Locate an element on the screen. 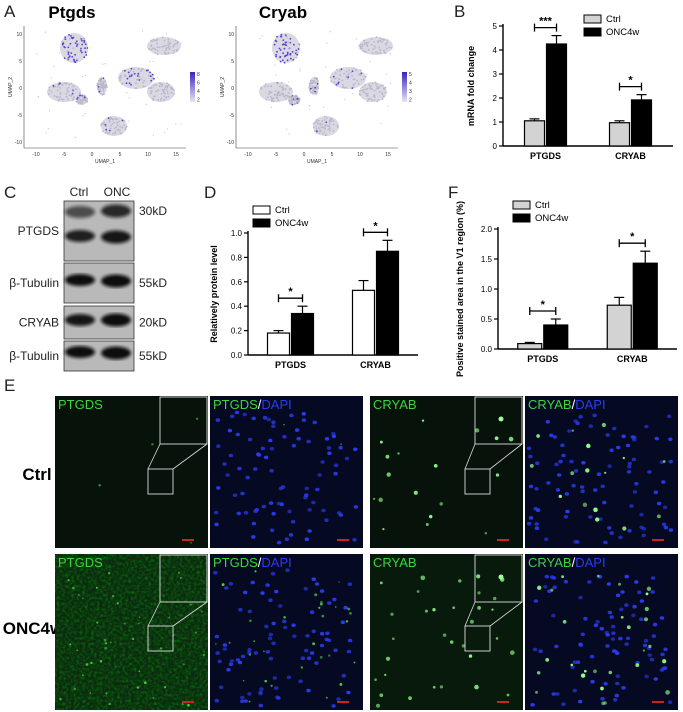 This screenshot has height=712, width=683. umap-x-tick: -10 is located at coordinates (247, 155).